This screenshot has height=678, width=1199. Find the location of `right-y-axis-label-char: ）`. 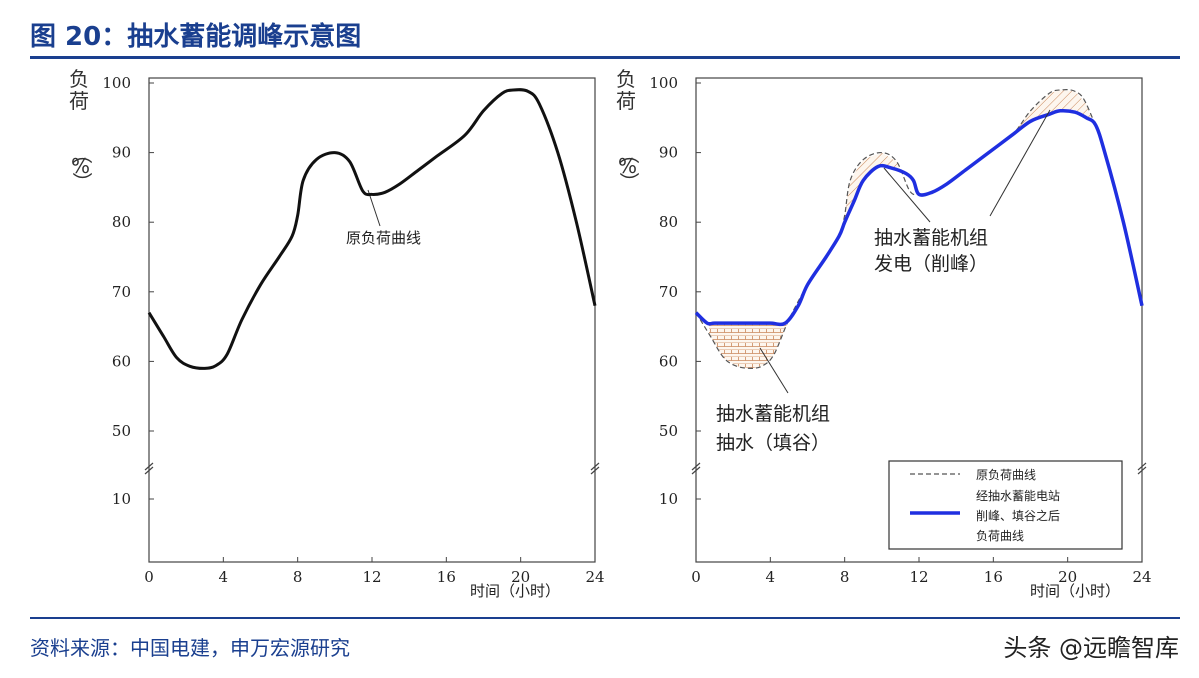

right-y-axis-label-char: ） is located at coordinates (629, 182).